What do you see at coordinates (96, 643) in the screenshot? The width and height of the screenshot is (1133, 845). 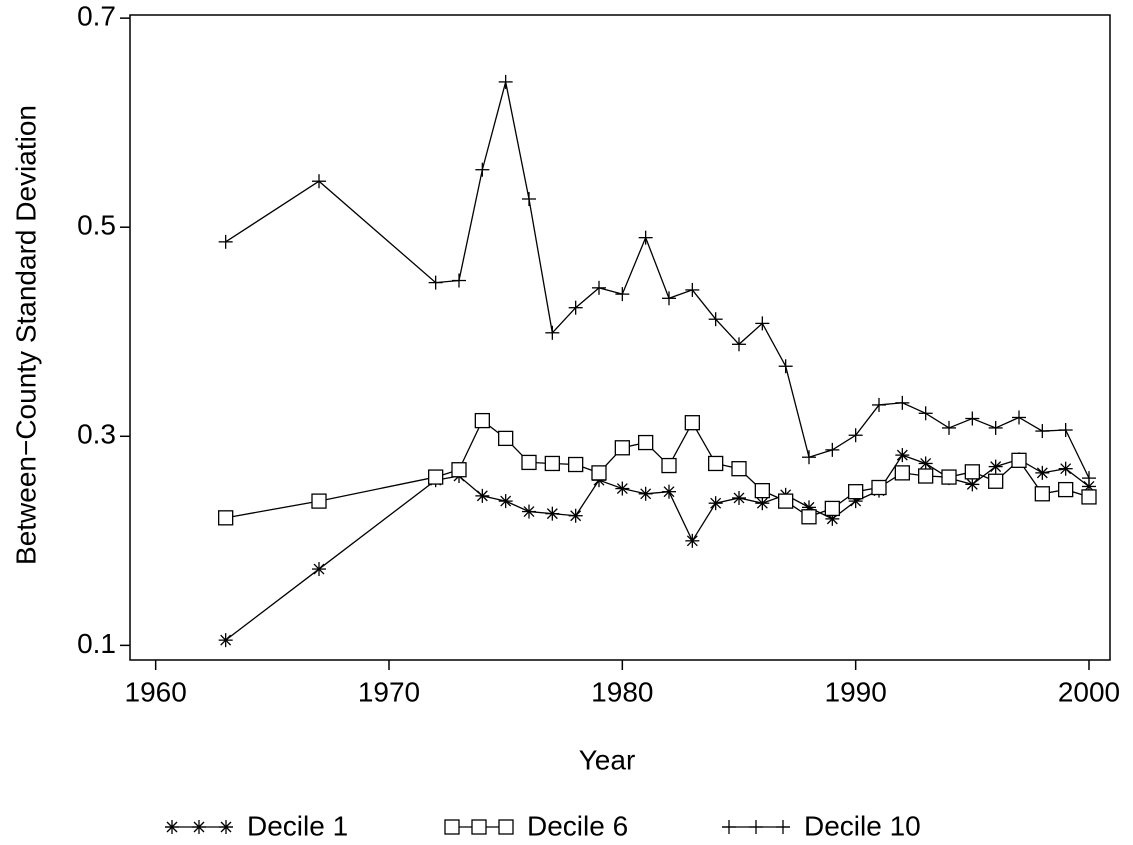 I see `y-tick-label: 0.1` at bounding box center [96, 643].